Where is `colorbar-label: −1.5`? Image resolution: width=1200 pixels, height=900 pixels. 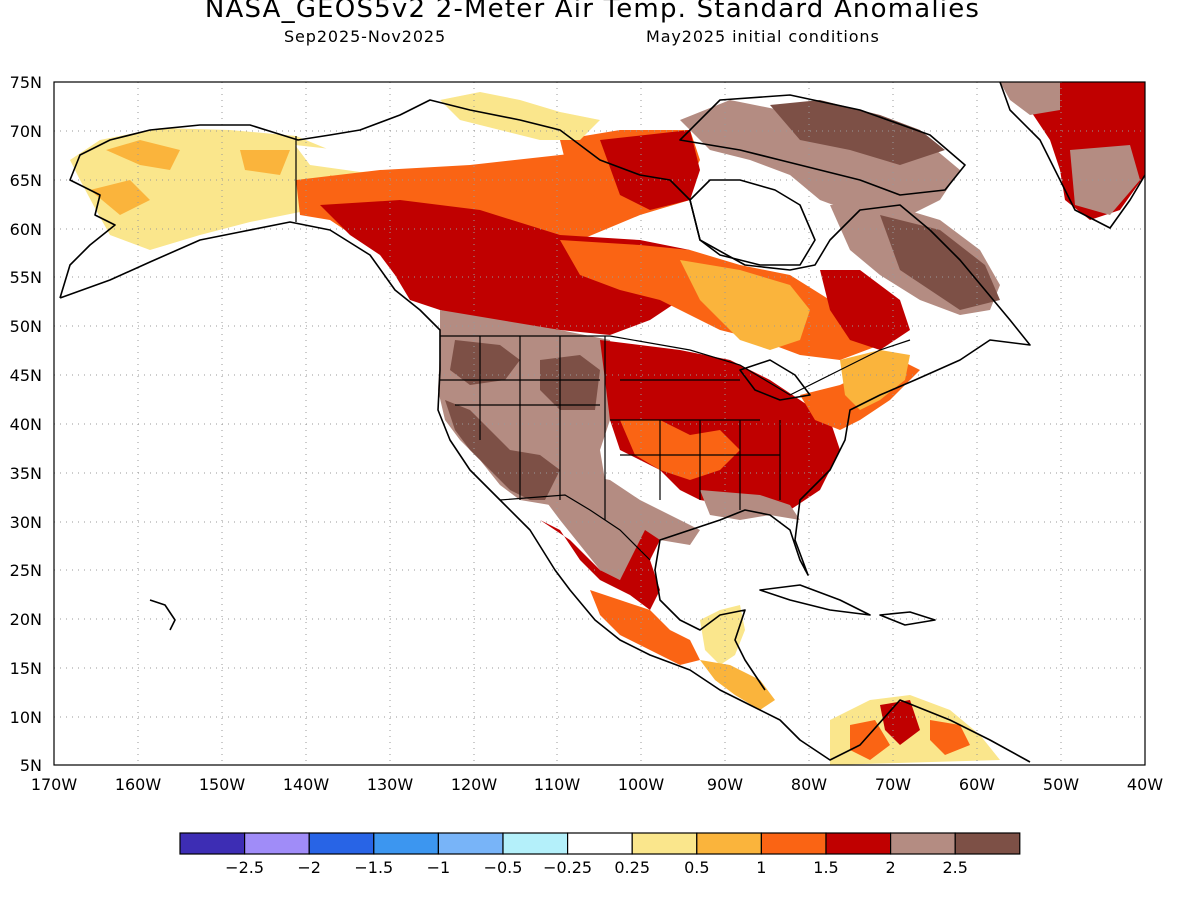
colorbar-label: −1.5 is located at coordinates (373, 867).